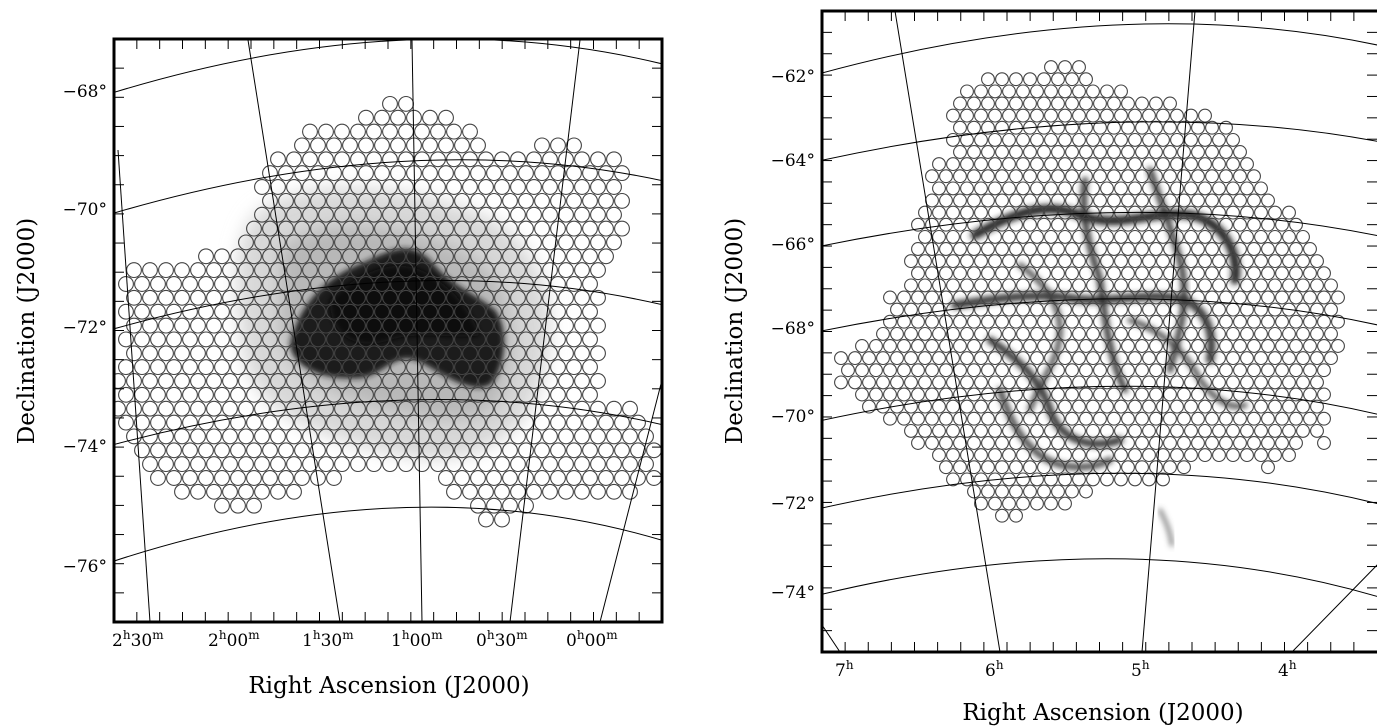 This screenshot has height=728, width=1377. What do you see at coordinates (417, 639) in the screenshot?
I see `left-ra-tick-label: 1h00m` at bounding box center [417, 639].